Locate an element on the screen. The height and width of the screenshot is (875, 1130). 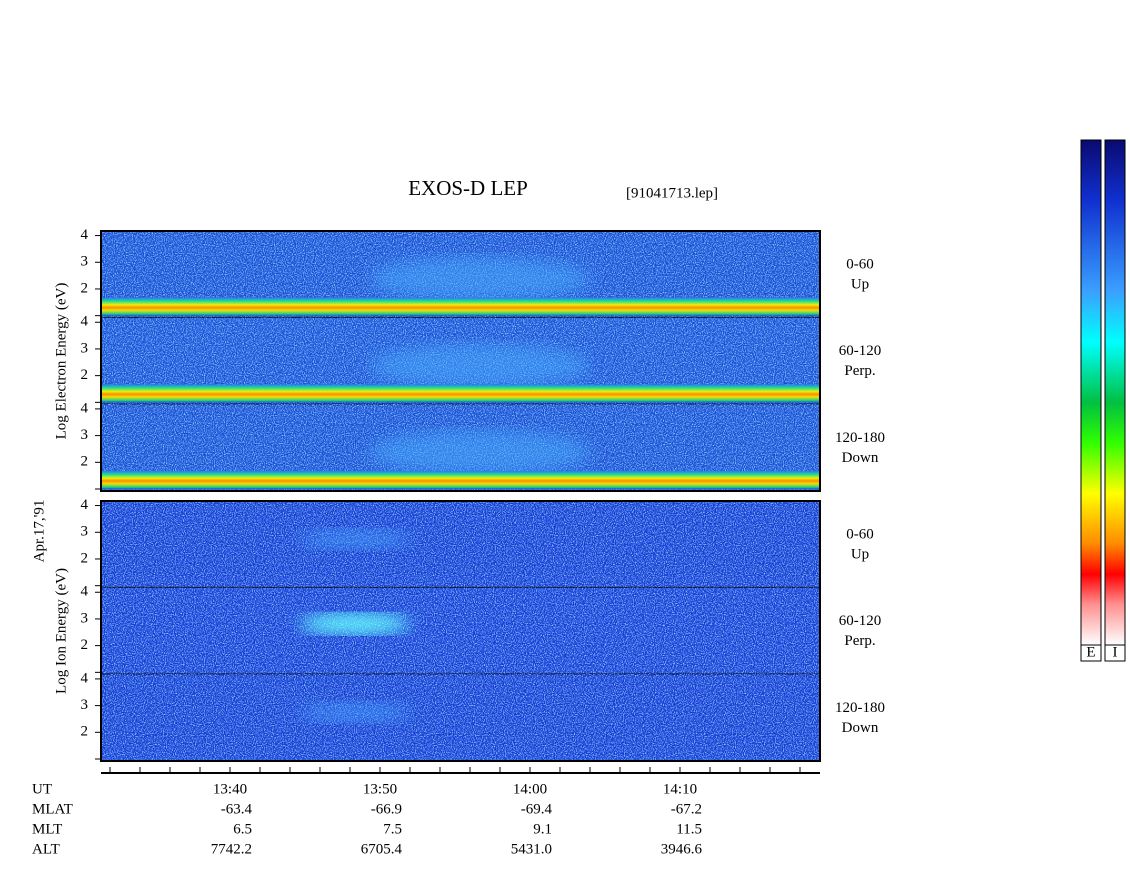
noise is located at coordinates (460, 631).